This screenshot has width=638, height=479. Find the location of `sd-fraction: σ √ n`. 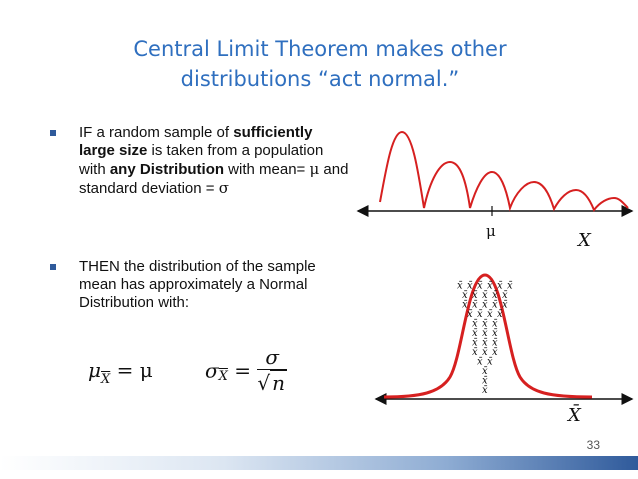

sd-fraction: σ √ n is located at coordinates (272, 370).